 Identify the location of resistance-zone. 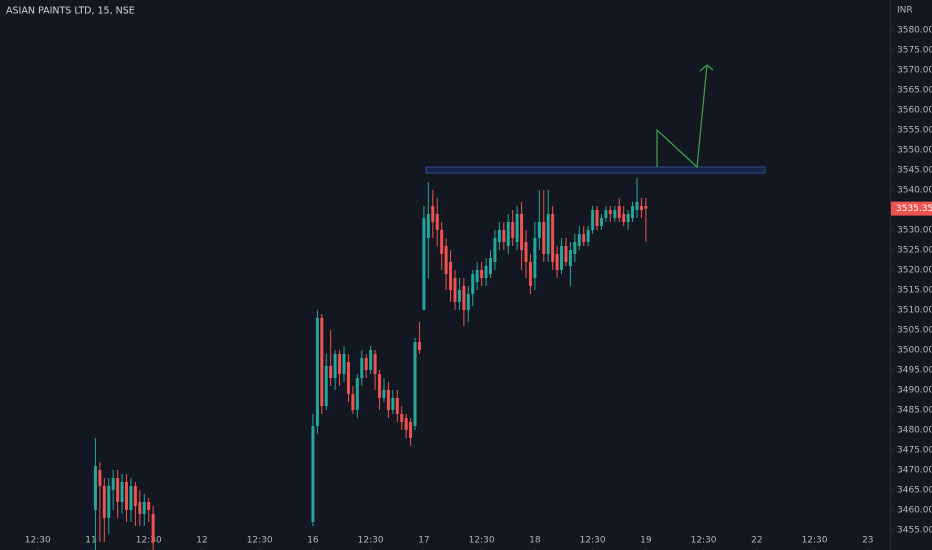
(595, 170).